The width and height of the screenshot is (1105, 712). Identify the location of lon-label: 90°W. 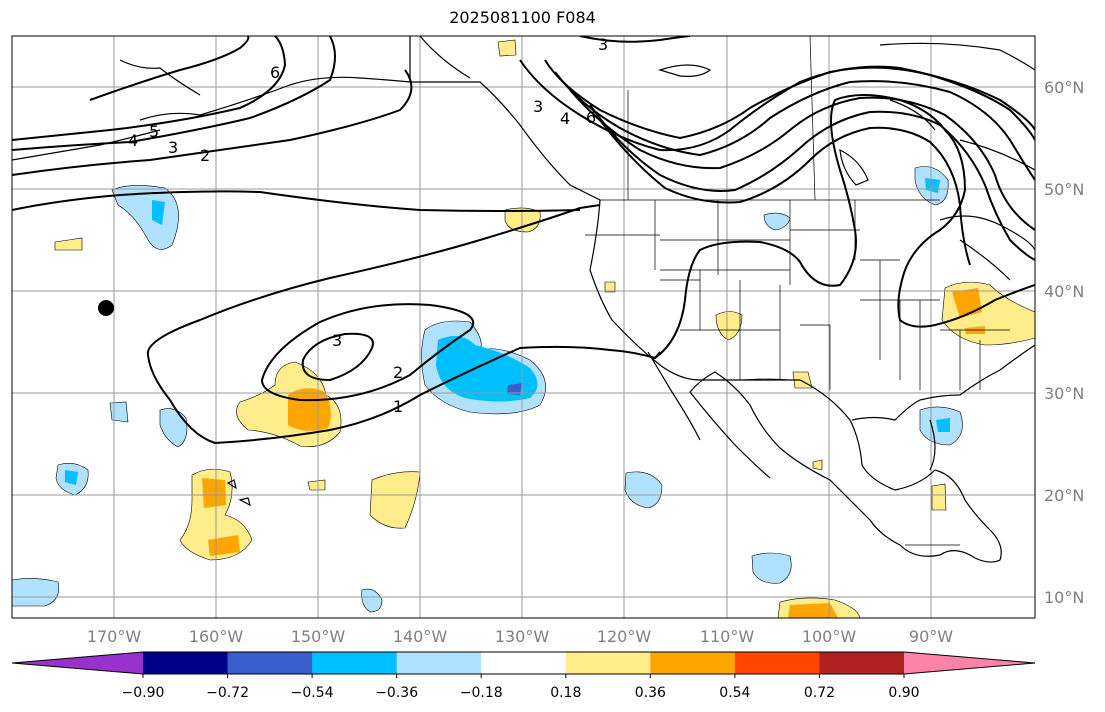
(931, 636).